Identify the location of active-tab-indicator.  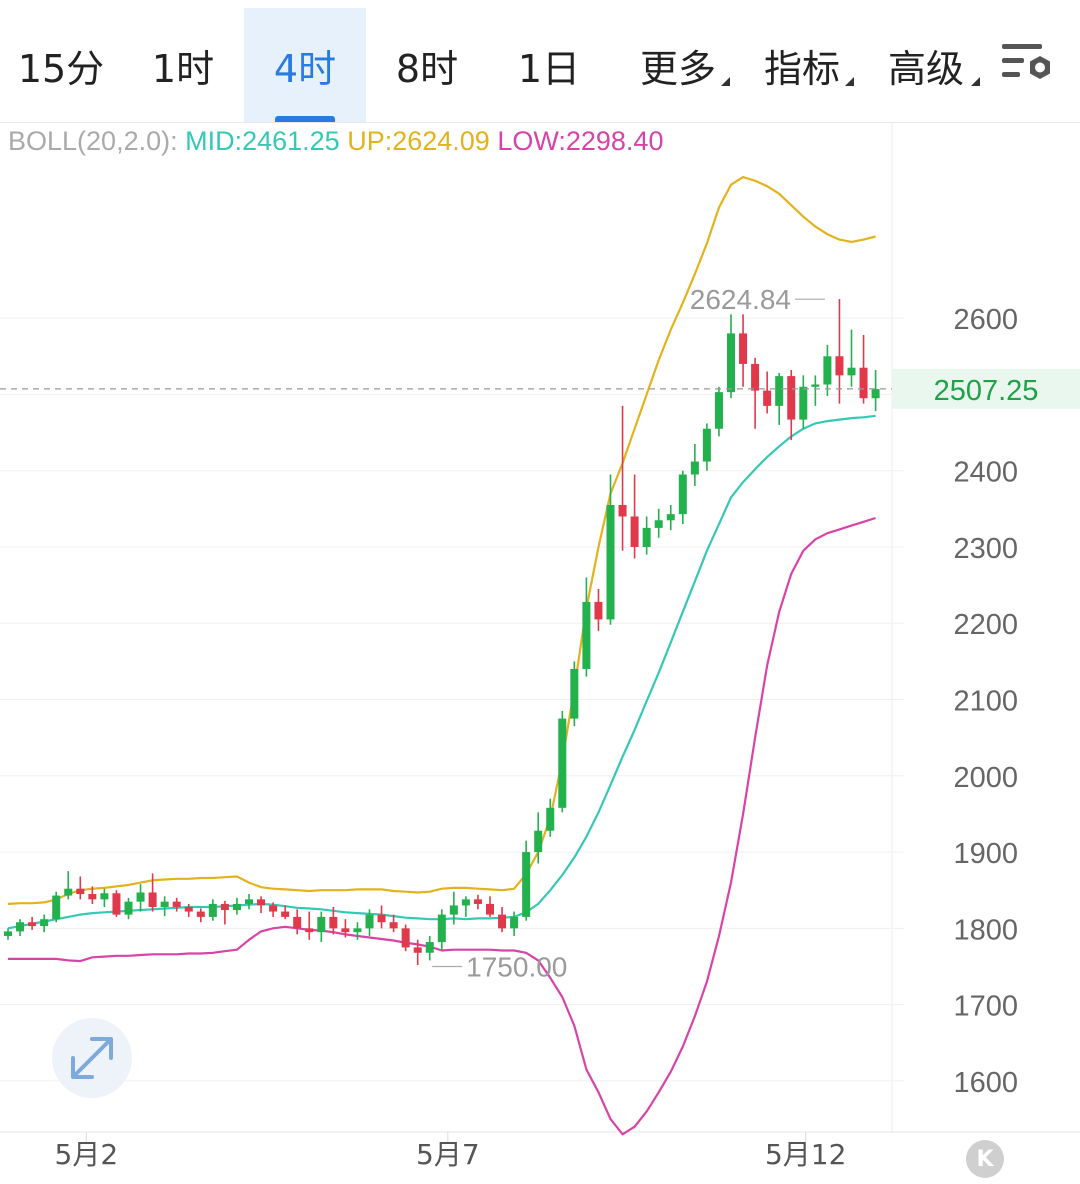
(305, 119).